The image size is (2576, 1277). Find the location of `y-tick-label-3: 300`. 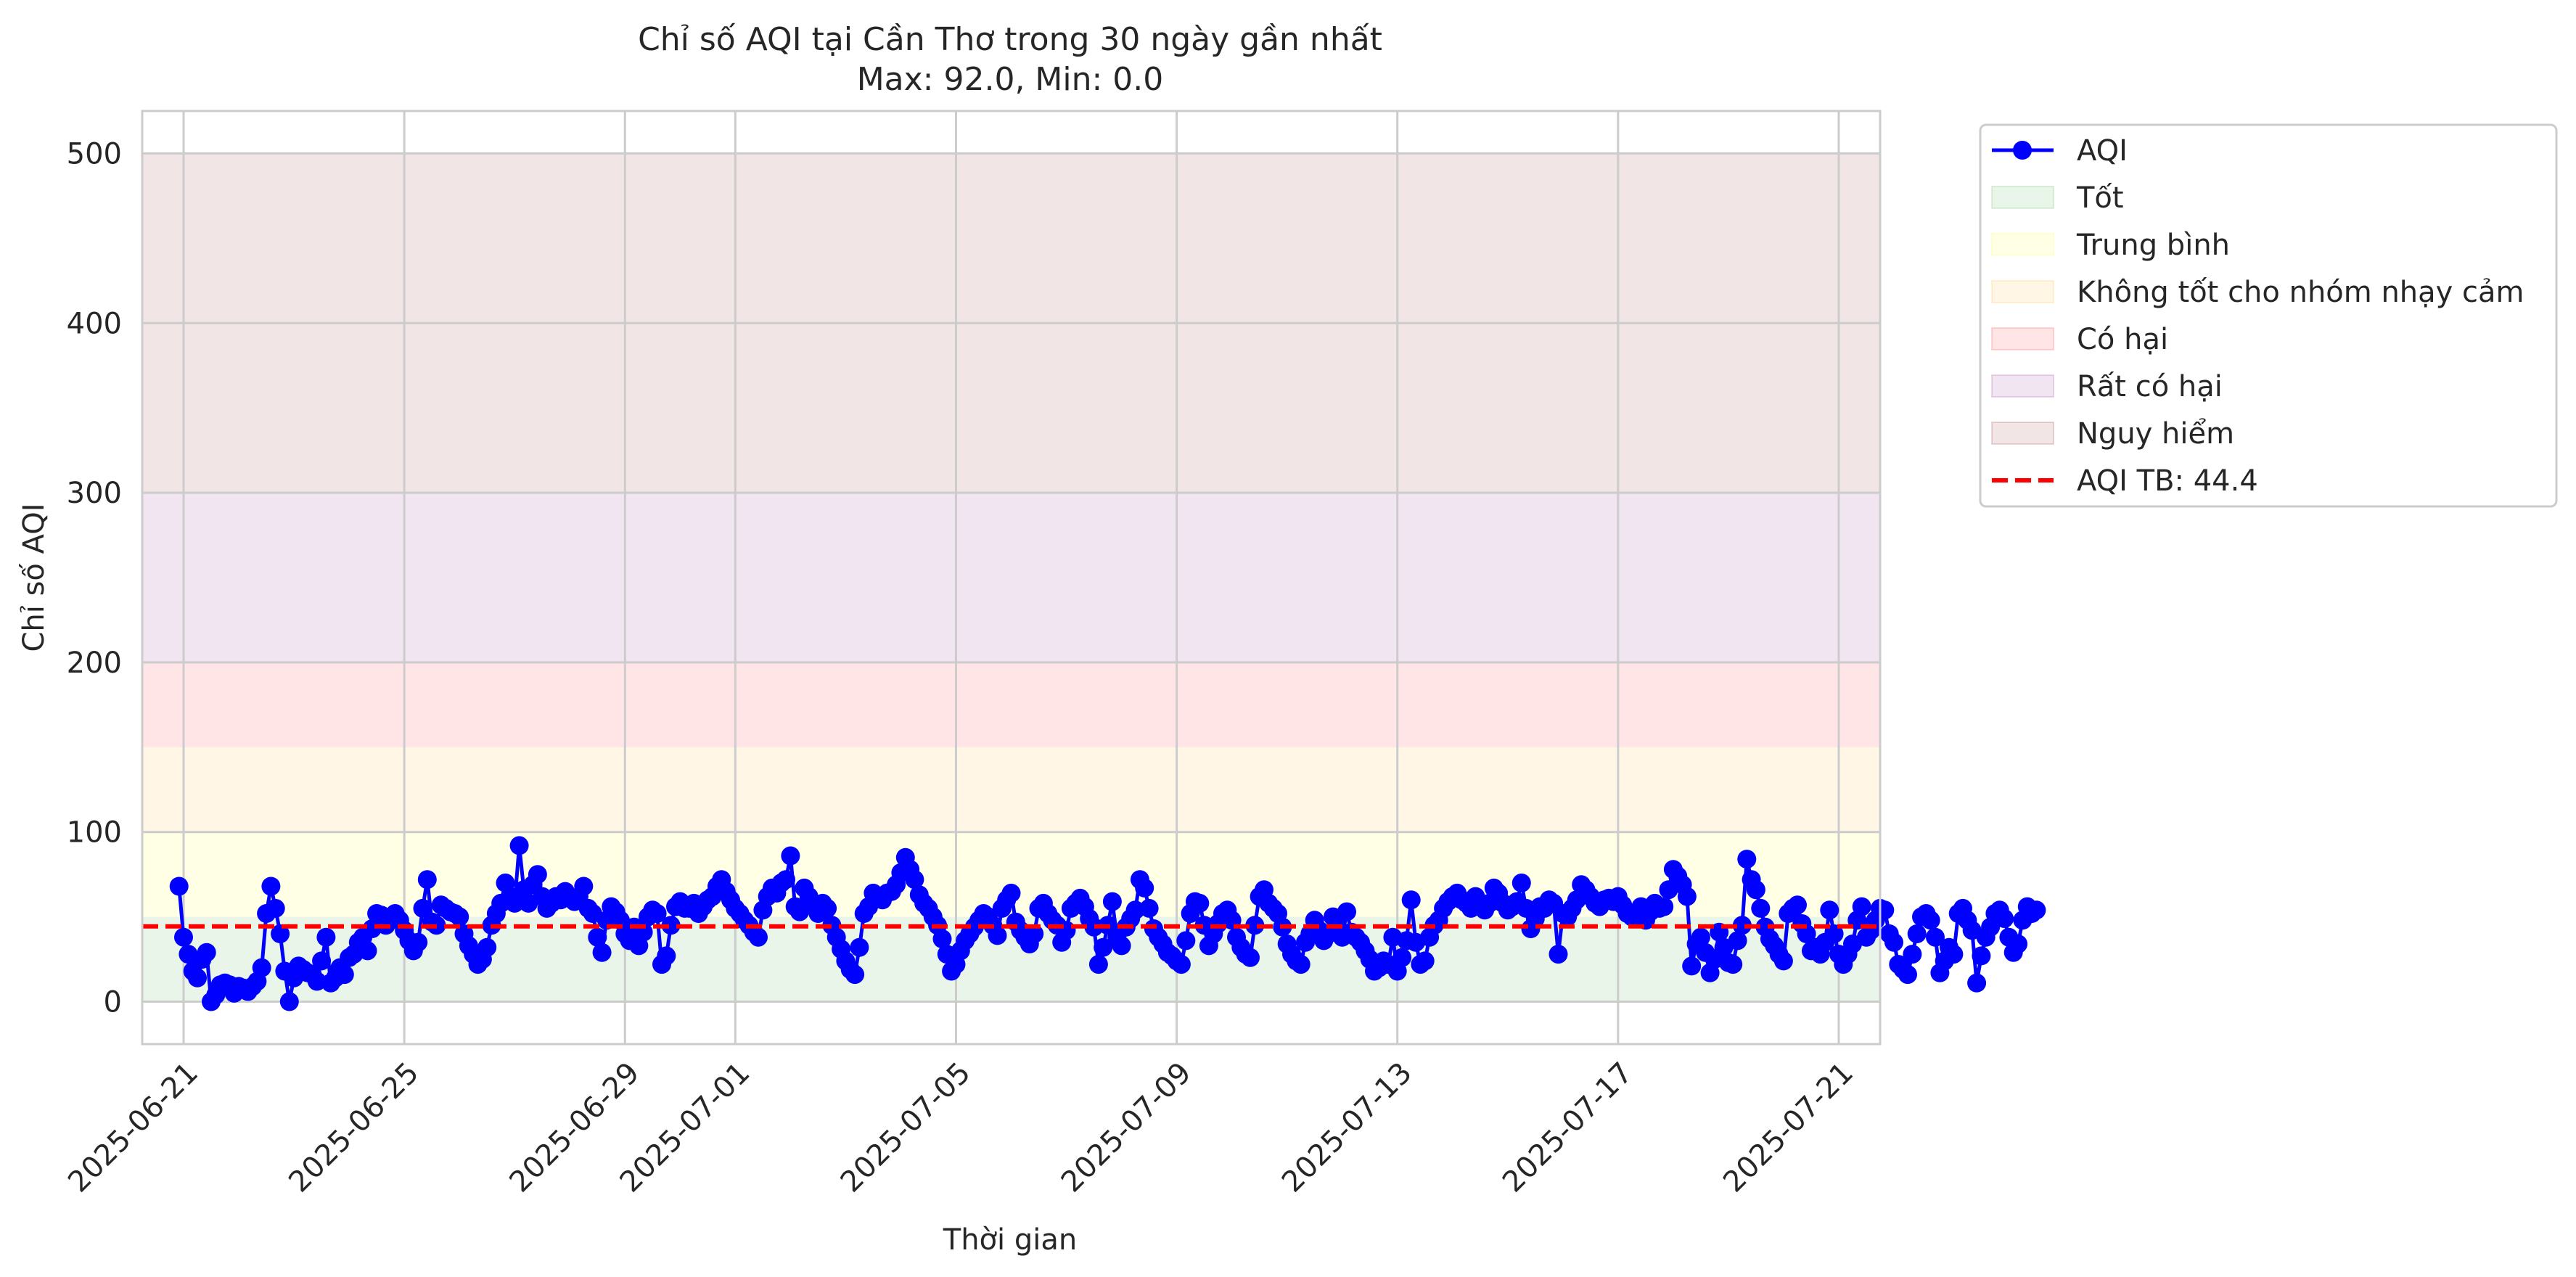

y-tick-label-3: 300 is located at coordinates (94, 493).